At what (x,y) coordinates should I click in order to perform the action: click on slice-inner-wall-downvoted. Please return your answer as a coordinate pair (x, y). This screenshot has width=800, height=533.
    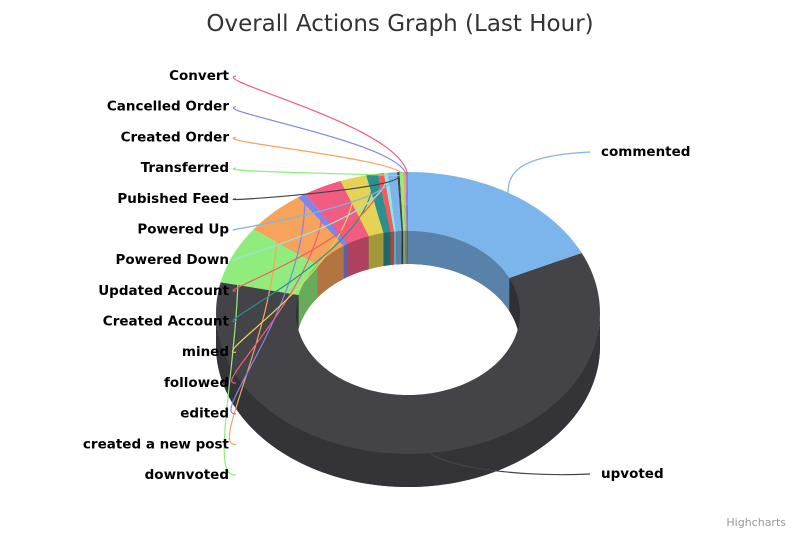
    Looking at the image, I should click on (308, 296).